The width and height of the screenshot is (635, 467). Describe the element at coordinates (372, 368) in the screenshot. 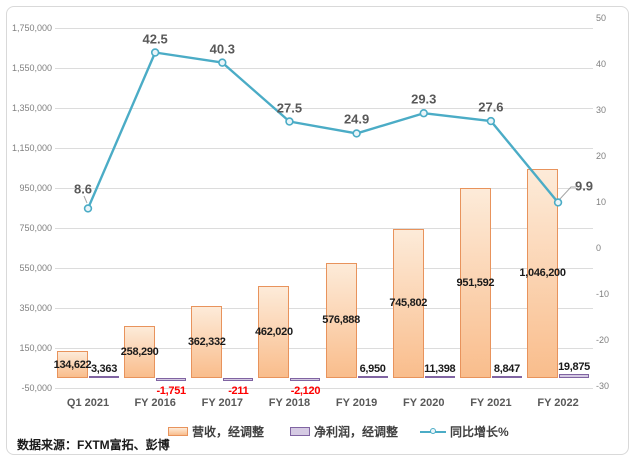

I see `profit-bar-label: 6,950` at that location.